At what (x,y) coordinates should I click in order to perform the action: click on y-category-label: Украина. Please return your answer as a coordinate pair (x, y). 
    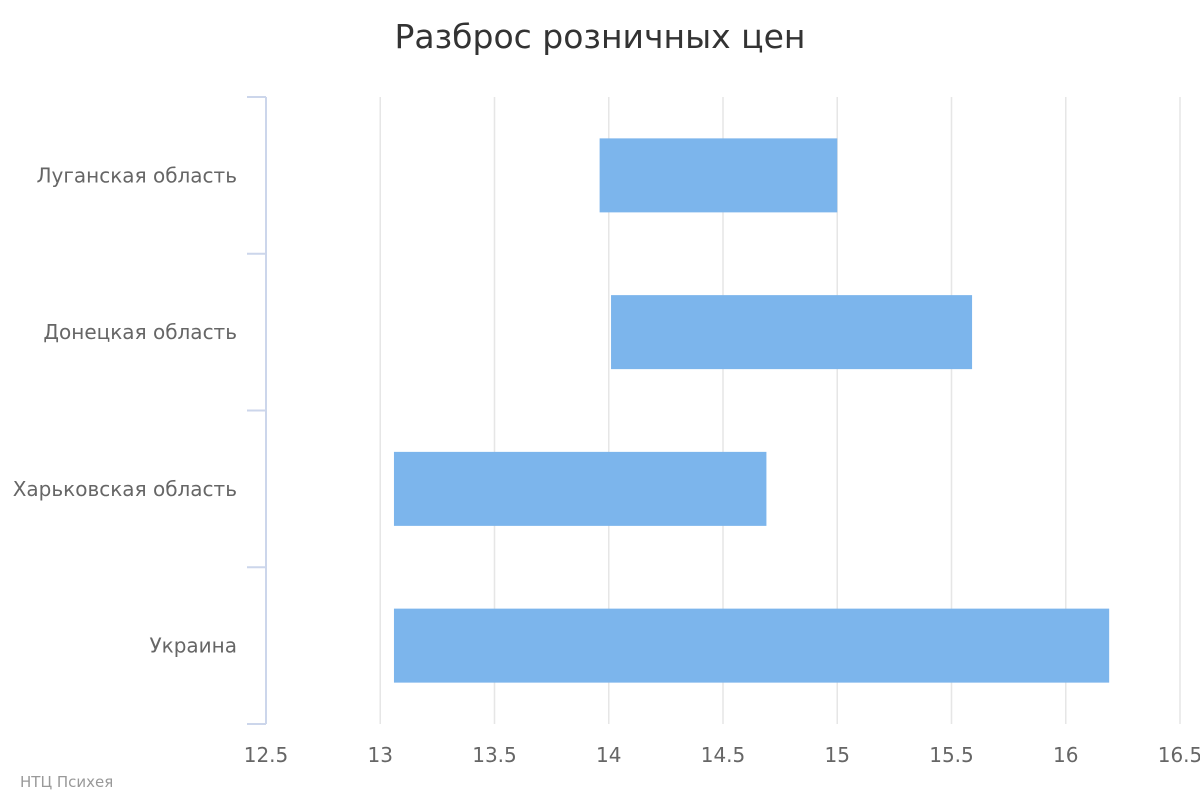
    Looking at the image, I should click on (193, 646).